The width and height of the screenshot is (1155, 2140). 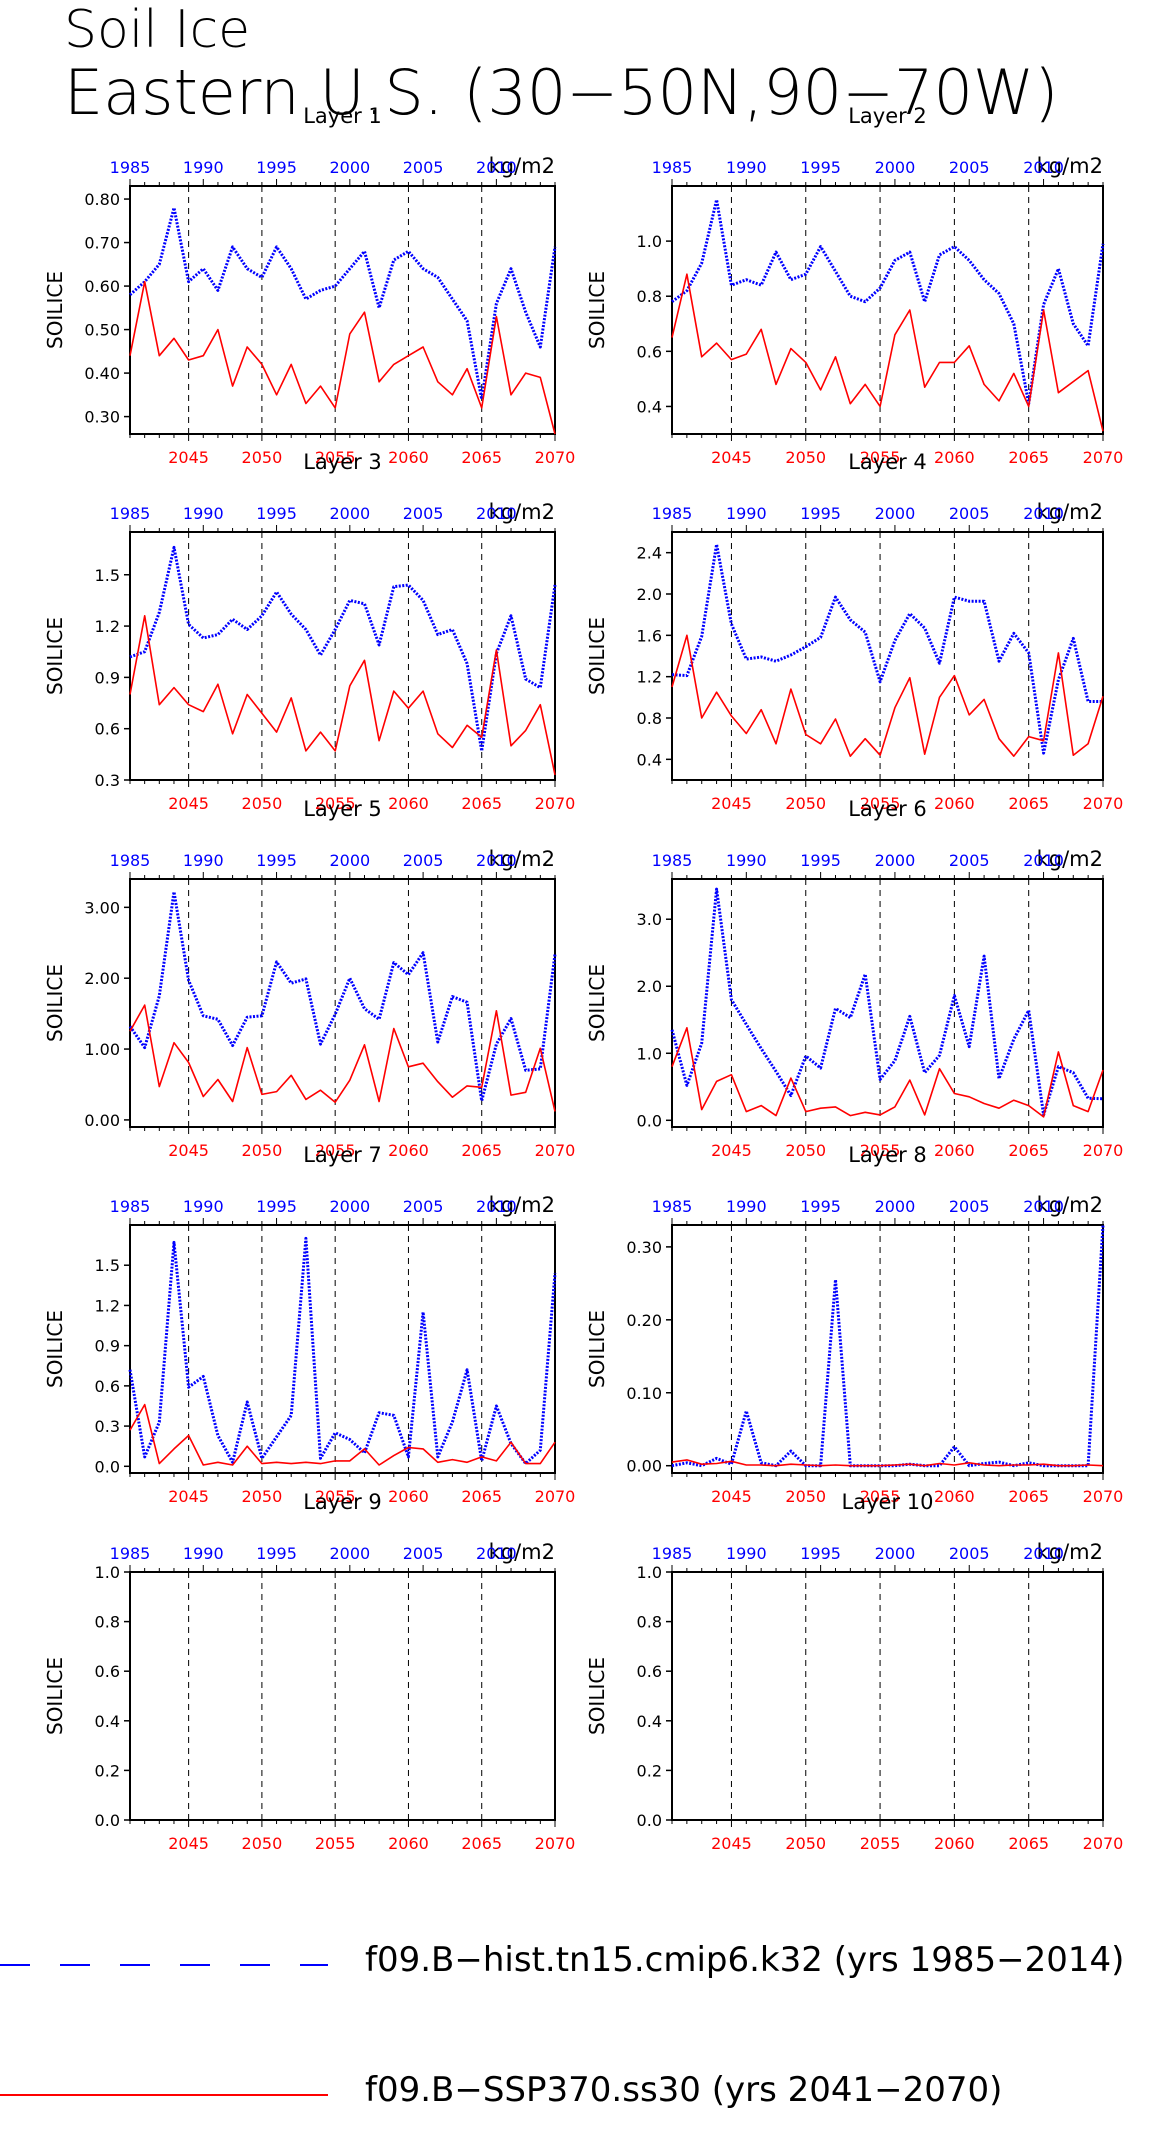 I want to click on panel-2-ytick-label-1.0: 1.0, so click(x=649, y=241).